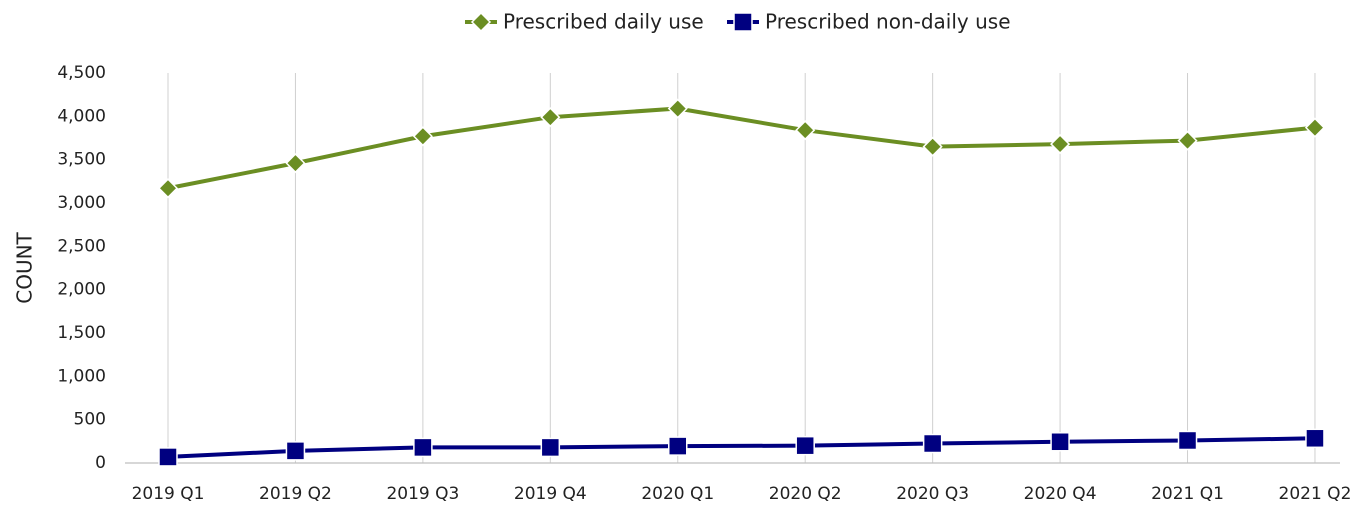  I want to click on x-tick-label: 2021 Q1, so click(1187, 494).